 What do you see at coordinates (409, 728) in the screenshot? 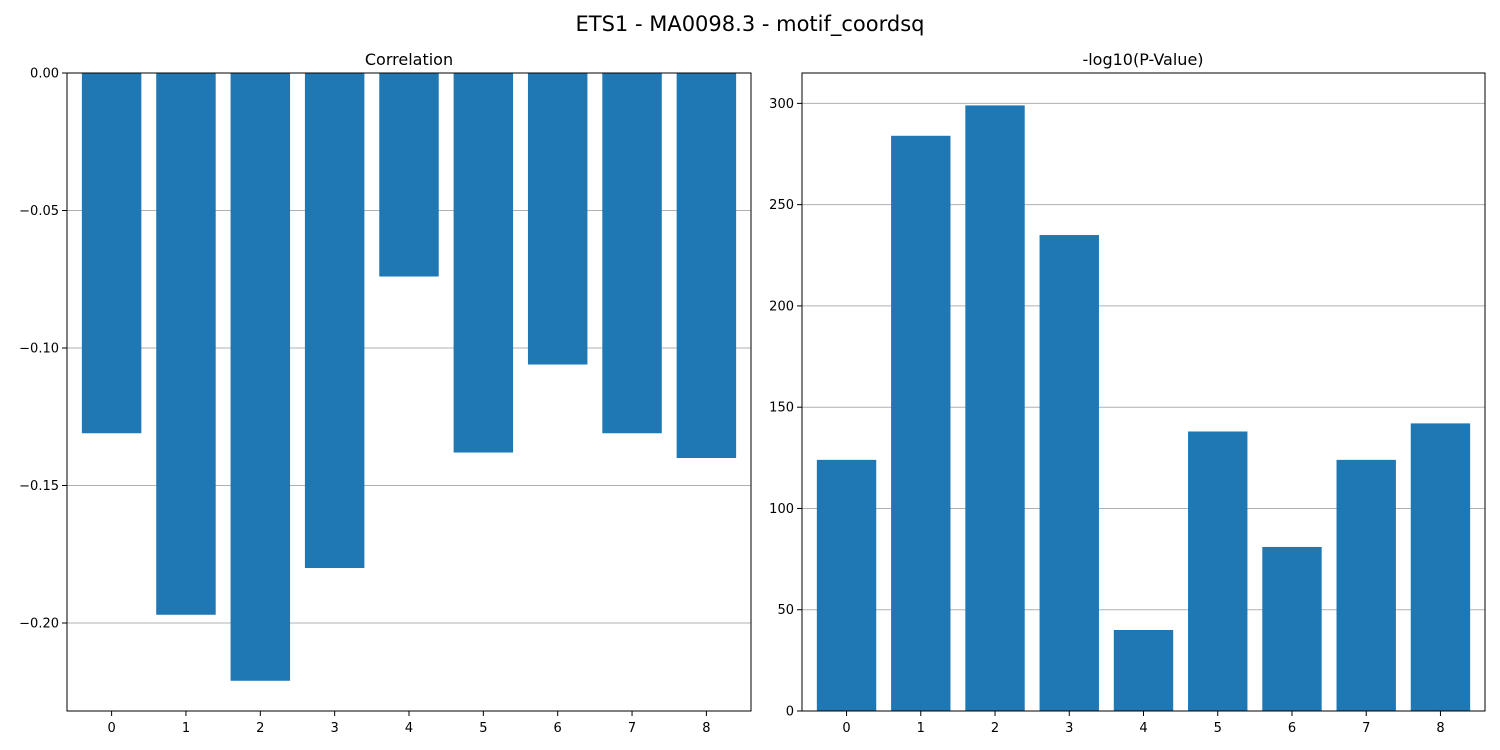
I see `correlation-xtick-label: 4` at bounding box center [409, 728].